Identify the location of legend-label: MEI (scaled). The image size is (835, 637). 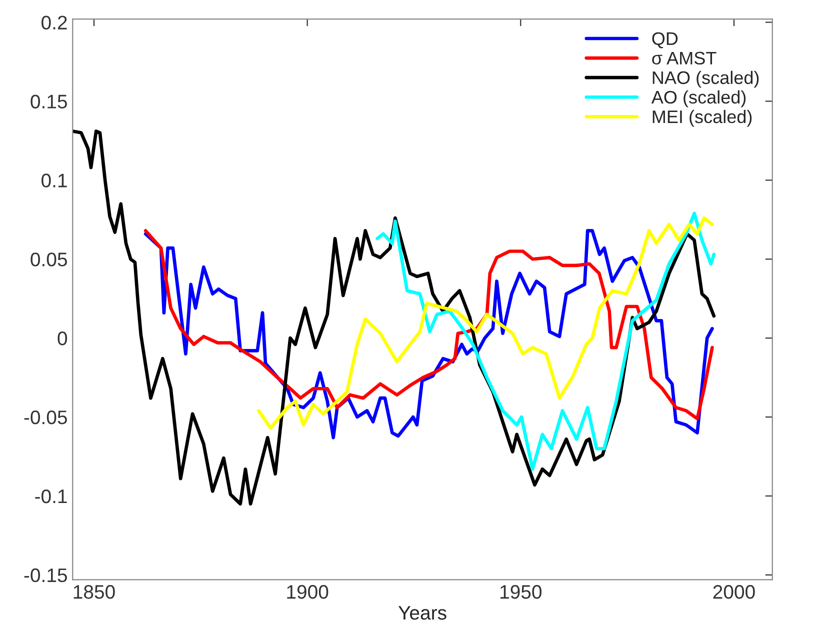
(702, 118).